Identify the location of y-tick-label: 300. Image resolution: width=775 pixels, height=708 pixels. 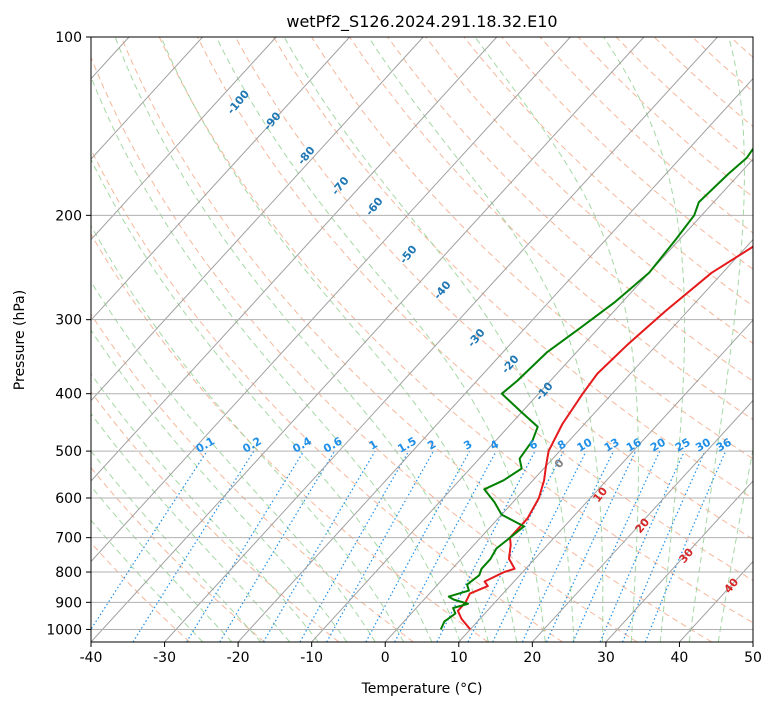
(68, 321).